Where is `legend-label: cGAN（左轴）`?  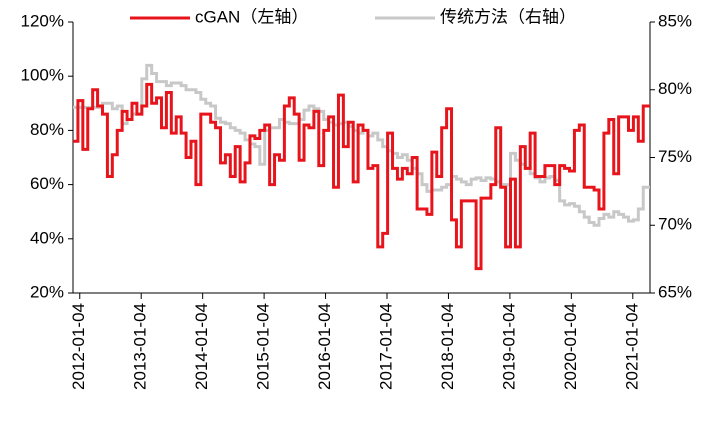 legend-label: cGAN（左轴） is located at coordinates (251, 16).